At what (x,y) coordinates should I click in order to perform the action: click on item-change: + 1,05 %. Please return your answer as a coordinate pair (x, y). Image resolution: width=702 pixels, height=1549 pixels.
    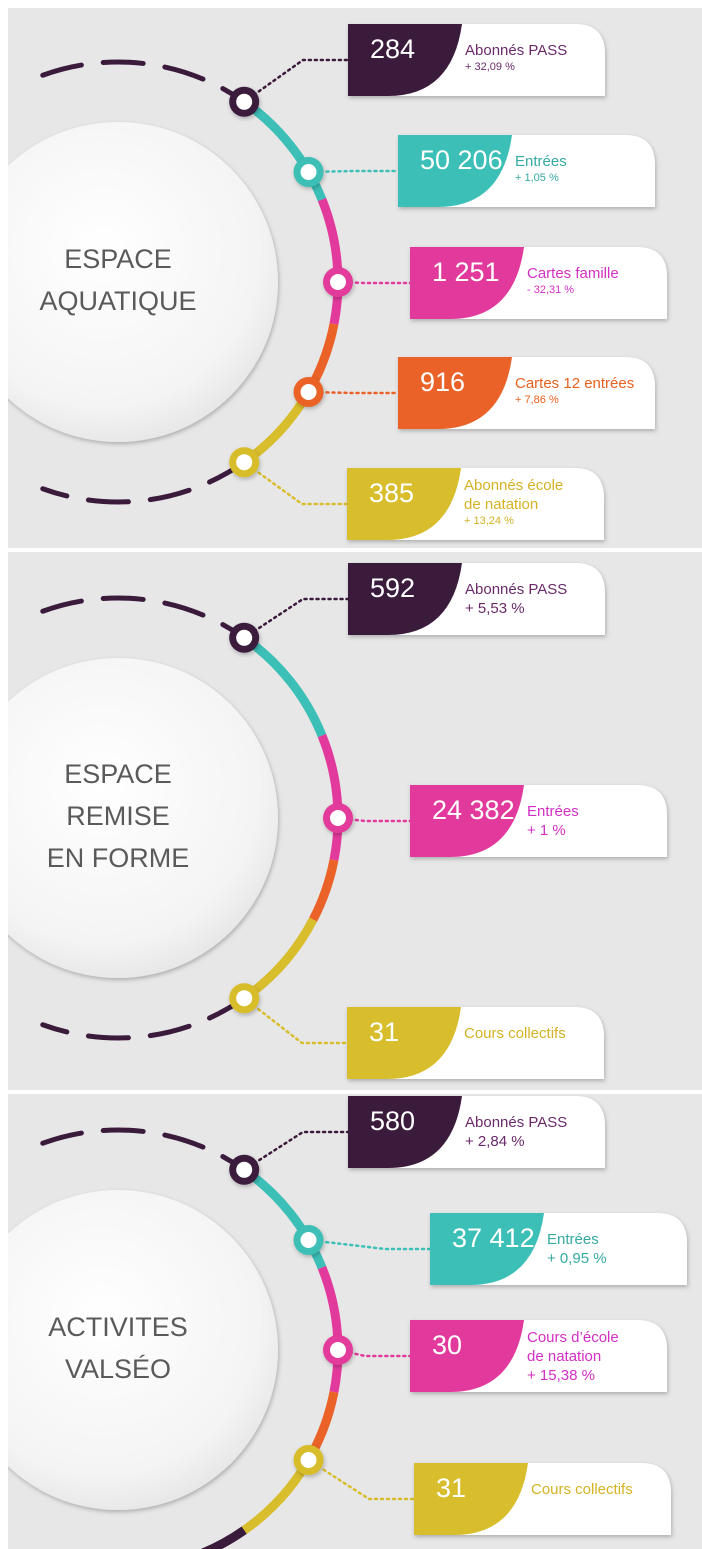
    Looking at the image, I should click on (537, 178).